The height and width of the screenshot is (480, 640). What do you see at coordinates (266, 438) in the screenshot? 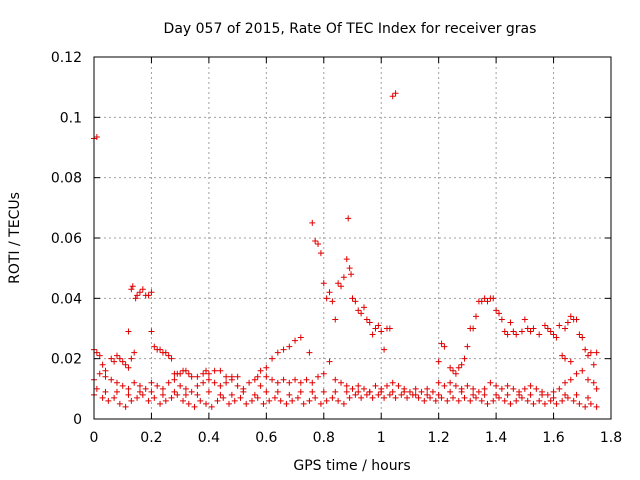
I see `x-tick-label: 0.6` at bounding box center [266, 438].